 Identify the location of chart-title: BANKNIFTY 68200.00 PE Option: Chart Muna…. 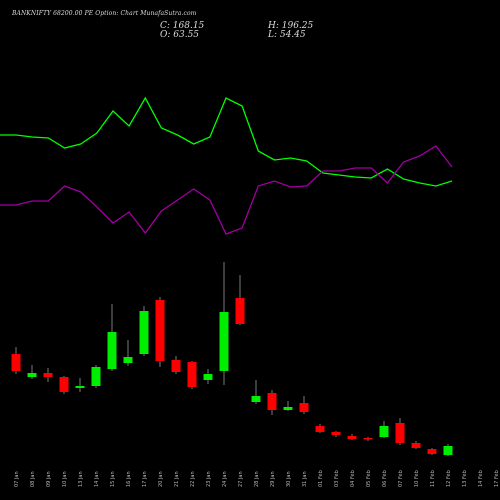
(104, 13).